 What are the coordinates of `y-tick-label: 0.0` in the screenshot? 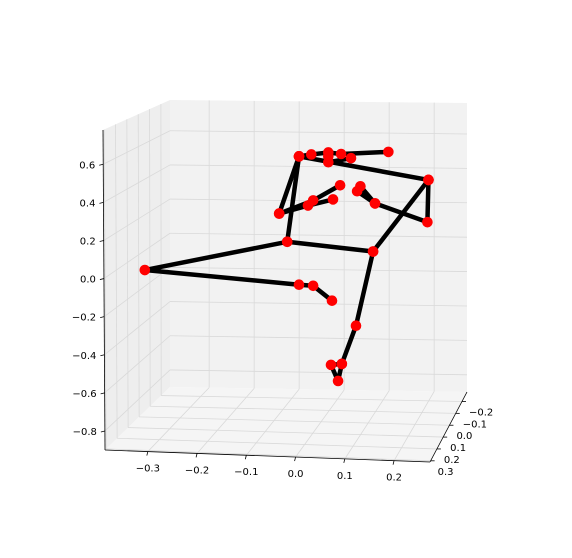 It's located at (464, 436).